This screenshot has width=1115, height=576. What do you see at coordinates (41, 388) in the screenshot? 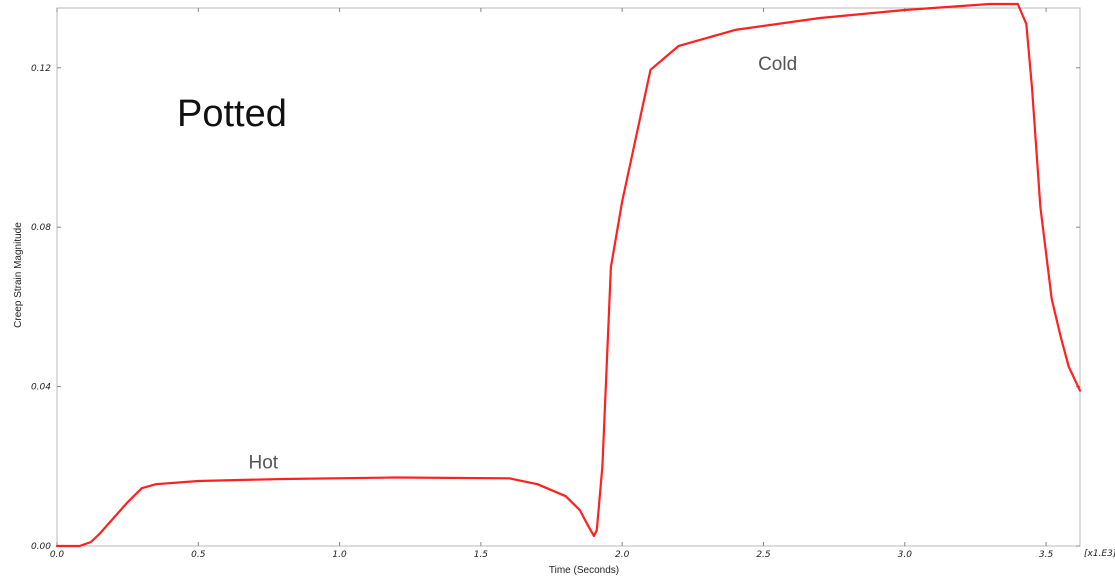
I see `y-tick-label: 0.04` at bounding box center [41, 388].